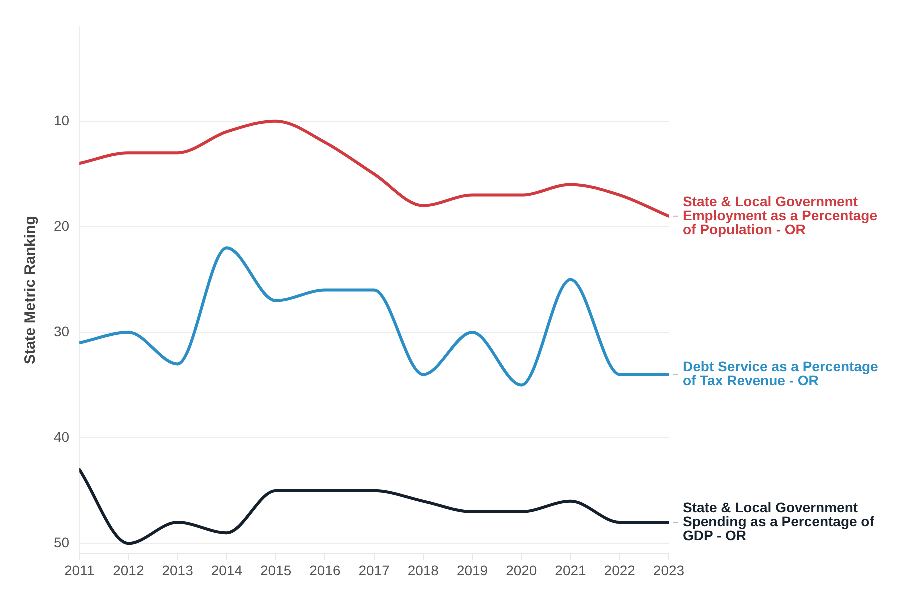  I want to click on x-tick-label: 2019, so click(472, 570).